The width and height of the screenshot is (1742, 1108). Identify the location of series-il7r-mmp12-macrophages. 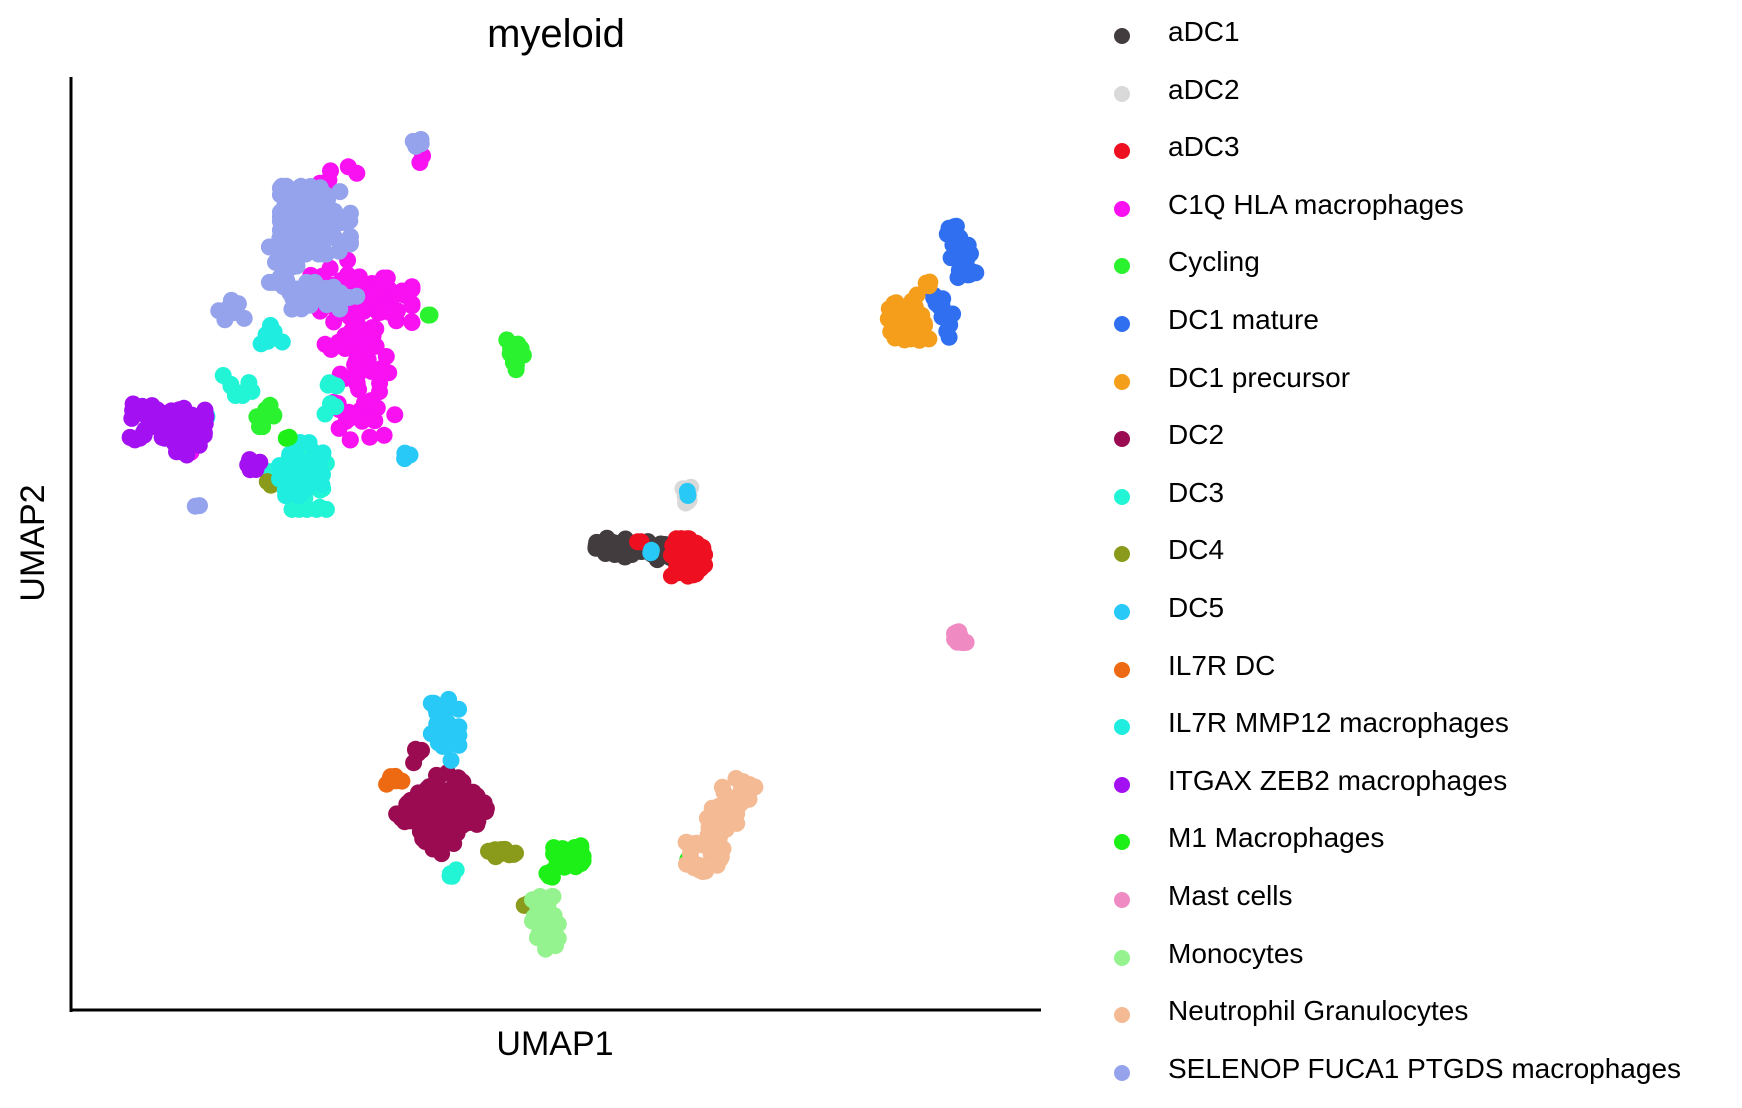
(254, 411).